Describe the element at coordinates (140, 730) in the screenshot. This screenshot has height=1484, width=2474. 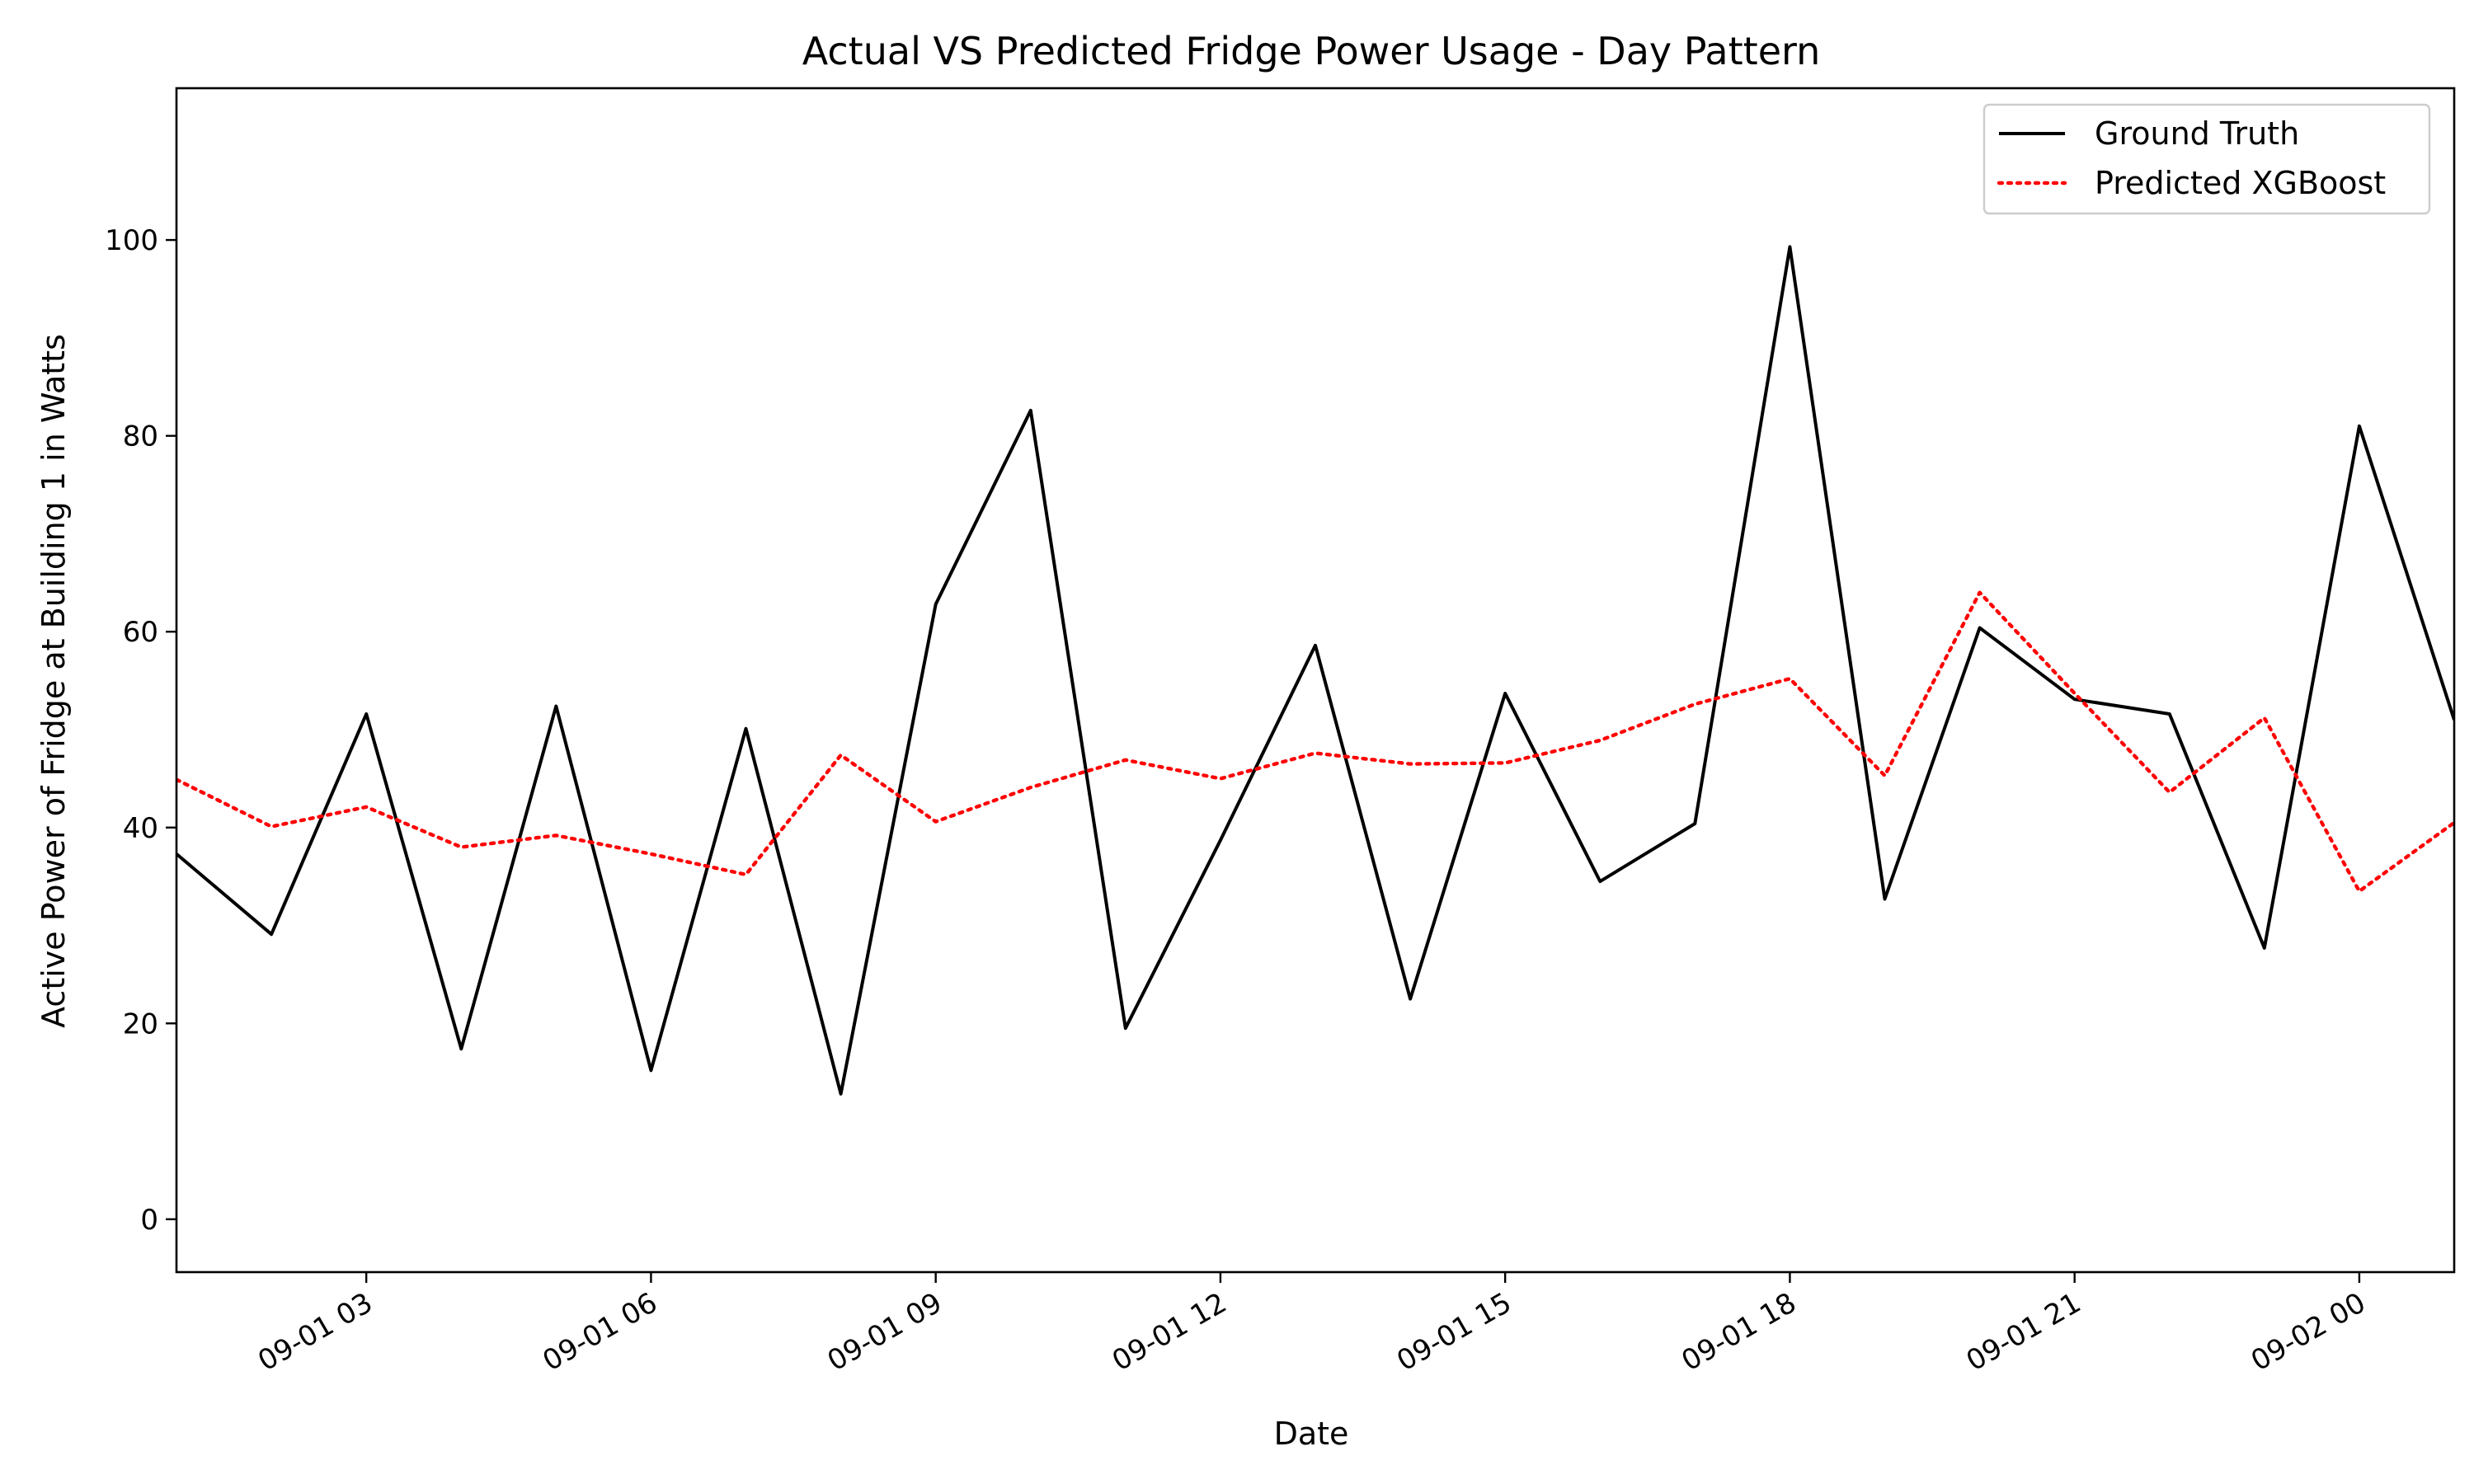
I see `y-axis-ticks: 0 20 40 60 80 100` at that location.